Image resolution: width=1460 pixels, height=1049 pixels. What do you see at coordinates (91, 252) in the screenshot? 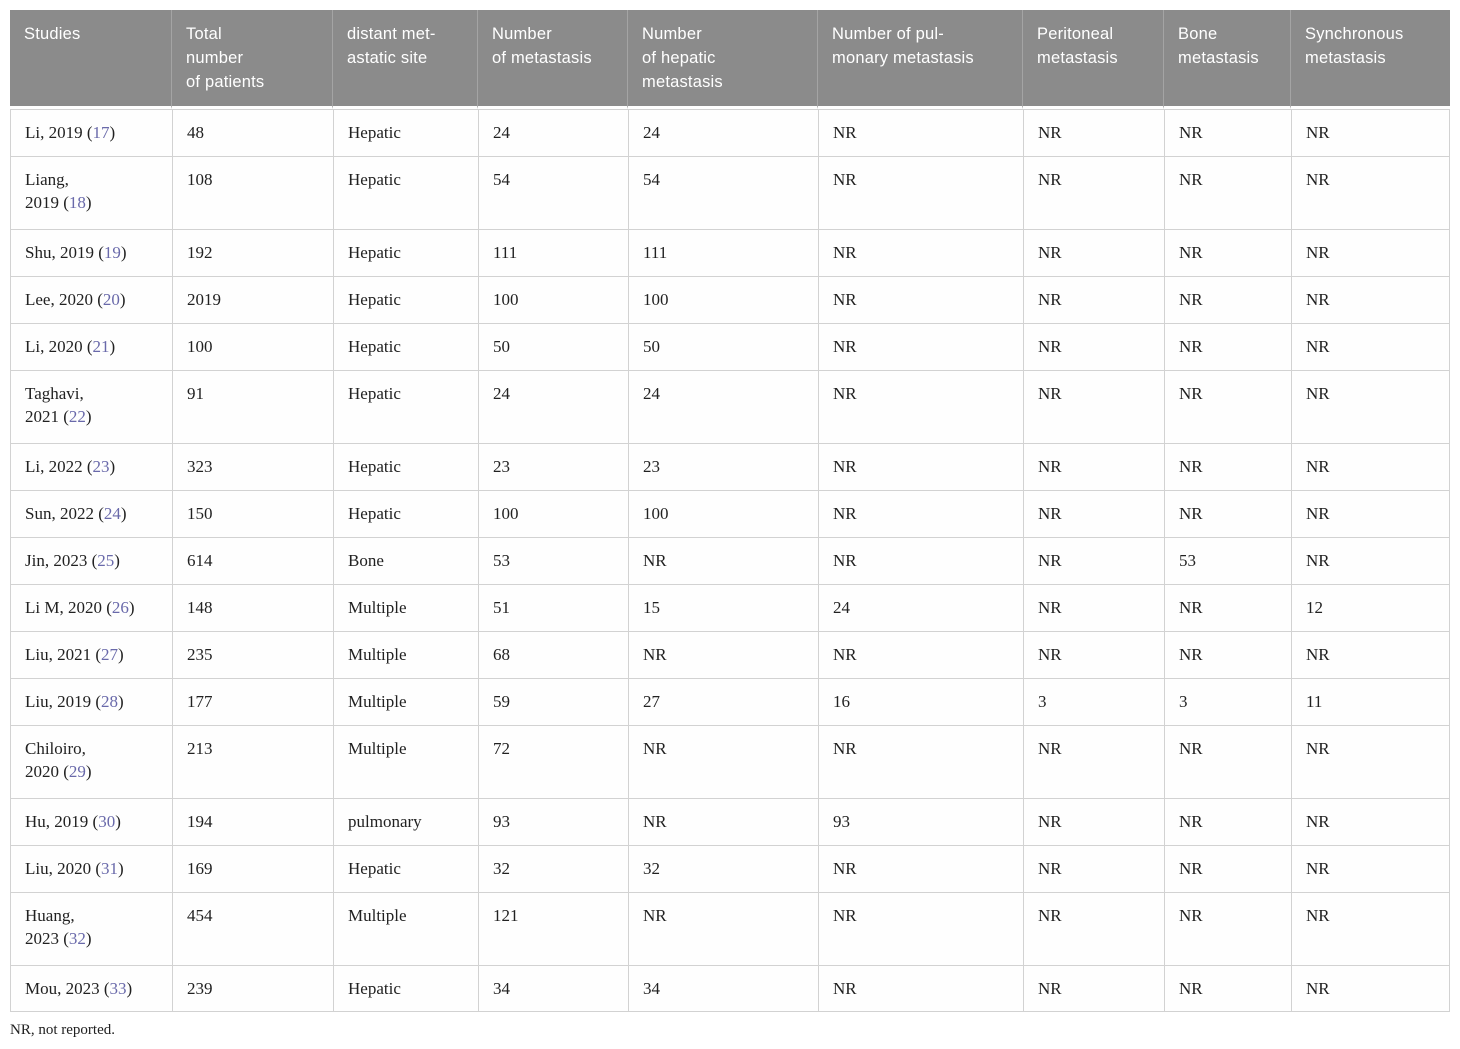
I see `study-cell: Shu, 2019 (19)` at bounding box center [91, 252].